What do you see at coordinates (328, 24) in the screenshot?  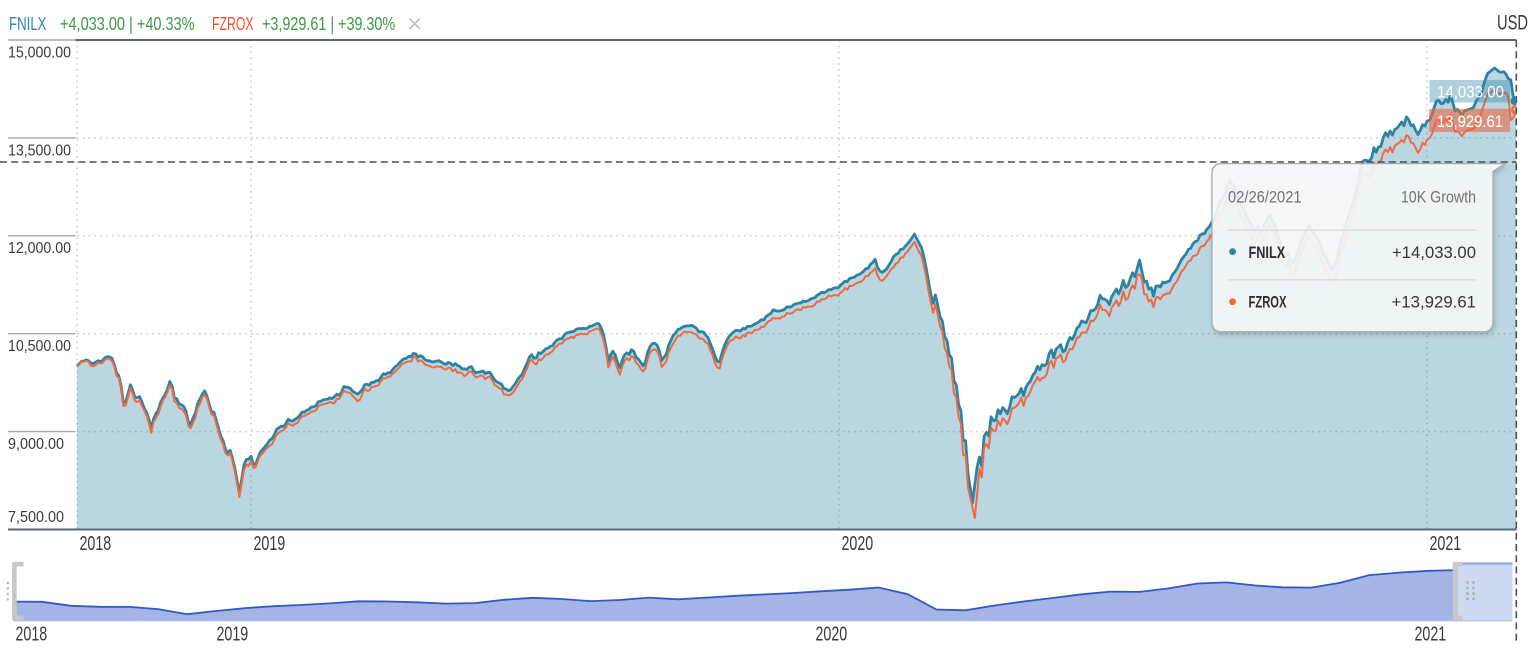 I see `svg-text: +3,929.61 | +39.30%` at bounding box center [328, 24].